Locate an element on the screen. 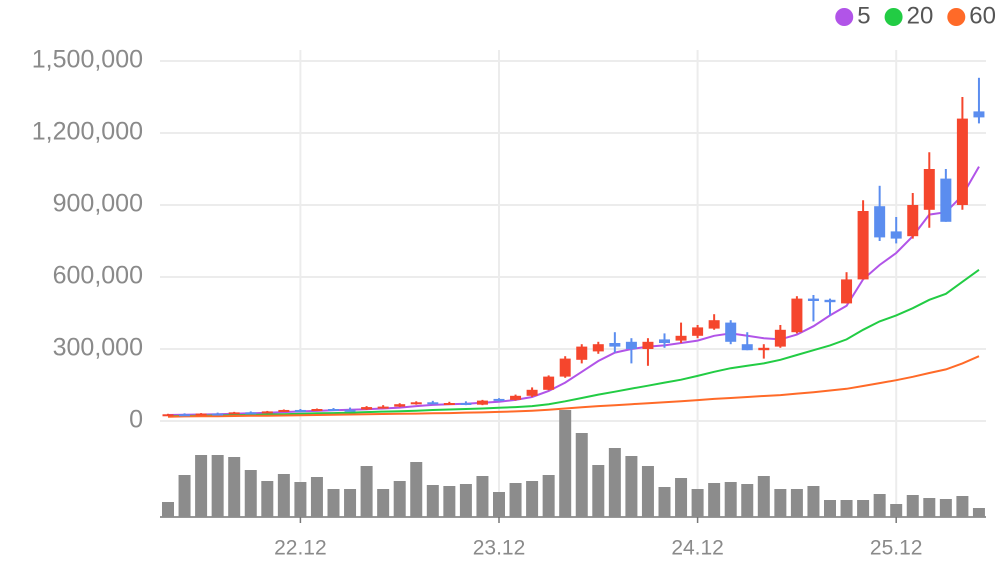 Image resolution: width=996 pixels, height=567 pixels. legend-label: 20 is located at coordinates (920, 15).